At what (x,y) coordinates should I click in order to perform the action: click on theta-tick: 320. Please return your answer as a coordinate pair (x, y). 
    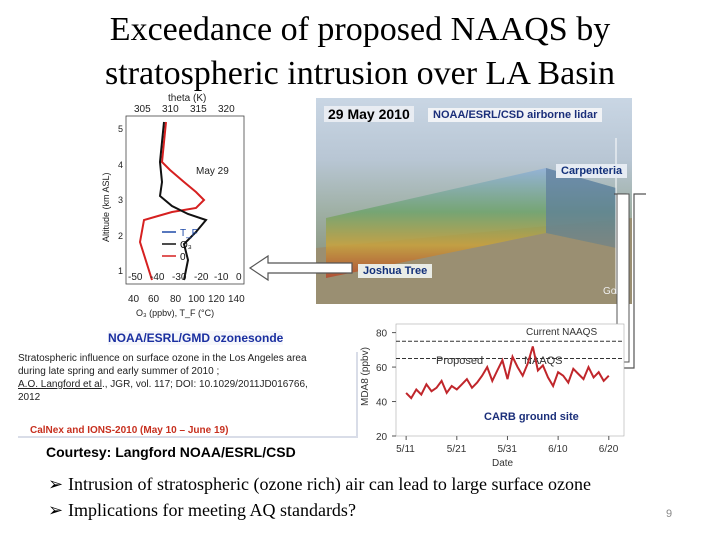
    Looking at the image, I should click on (226, 109).